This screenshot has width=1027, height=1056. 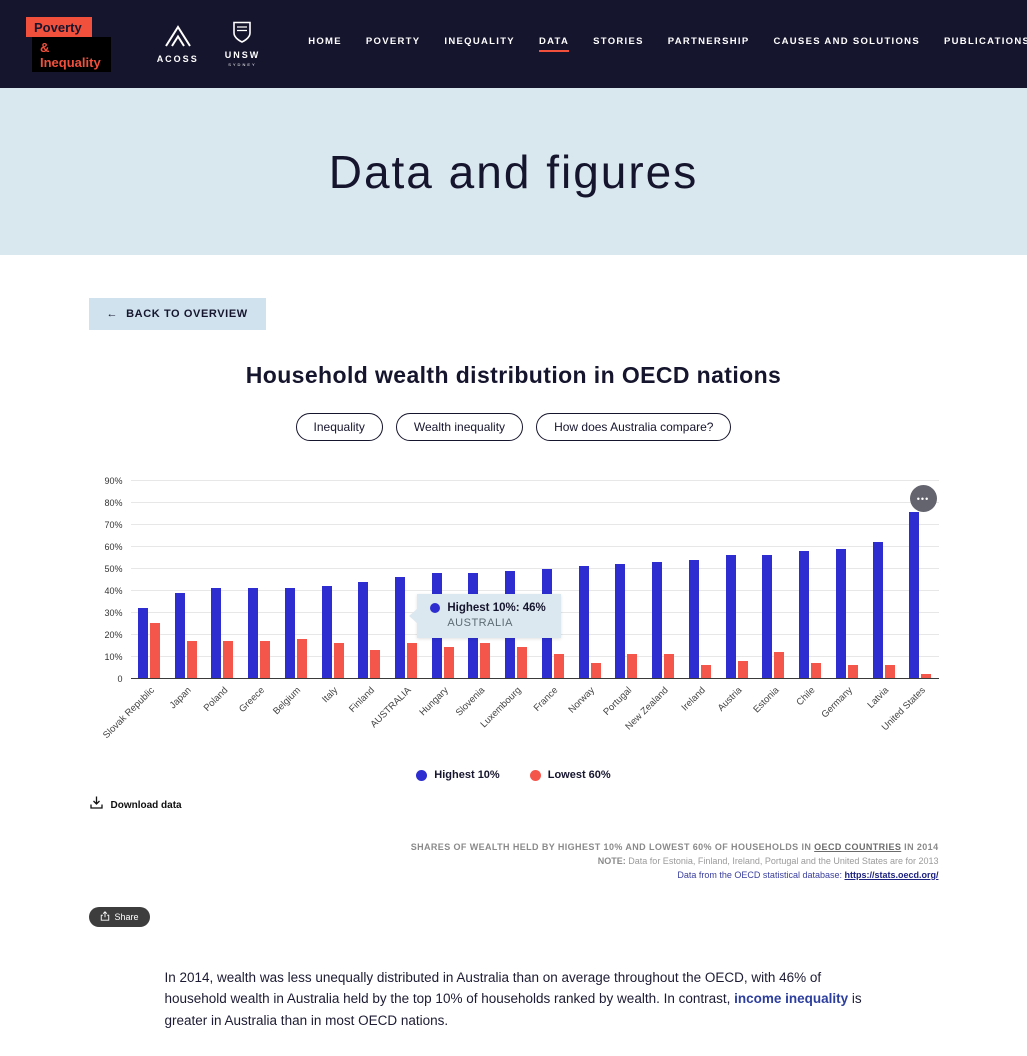 I want to click on bar-lowest-60-chile, so click(x=816, y=670).